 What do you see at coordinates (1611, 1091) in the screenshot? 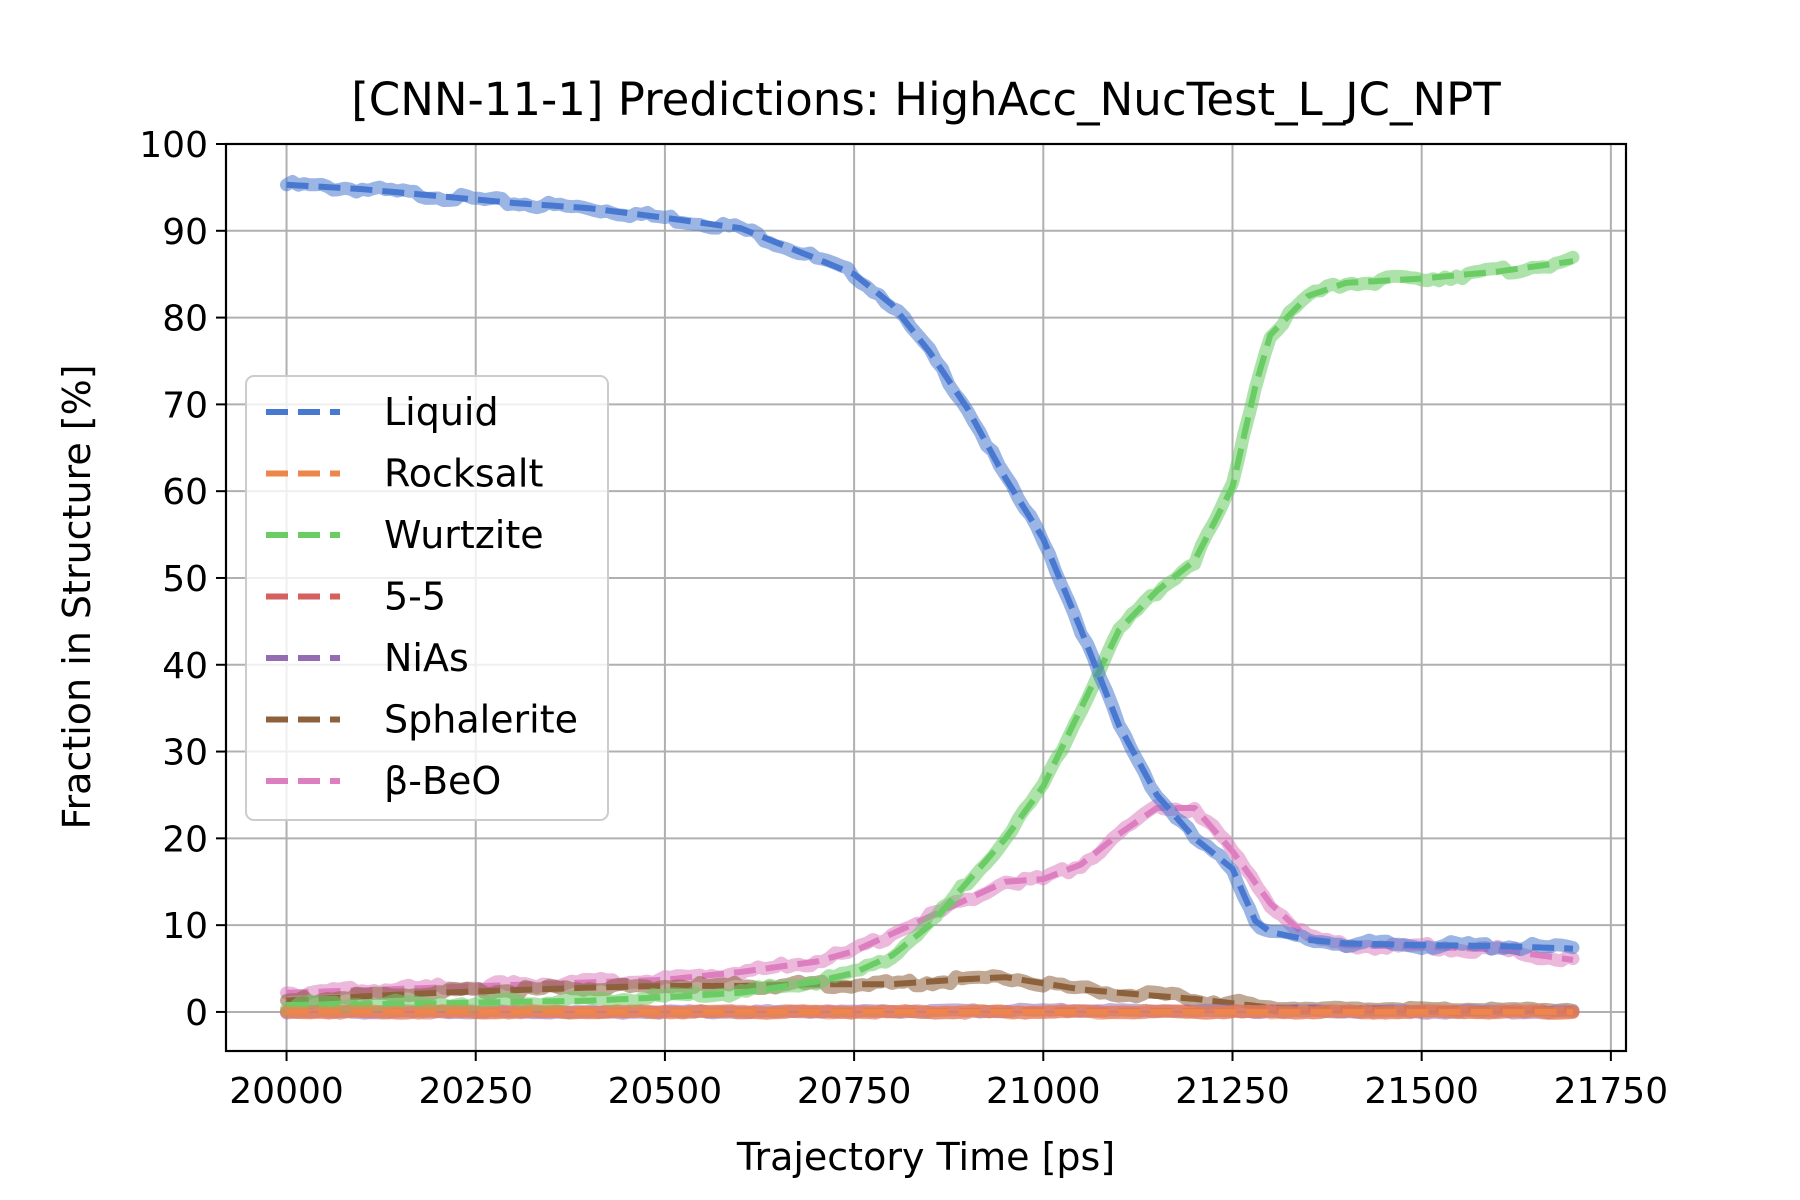
I see `x-tick-label: 21750` at bounding box center [1611, 1091].